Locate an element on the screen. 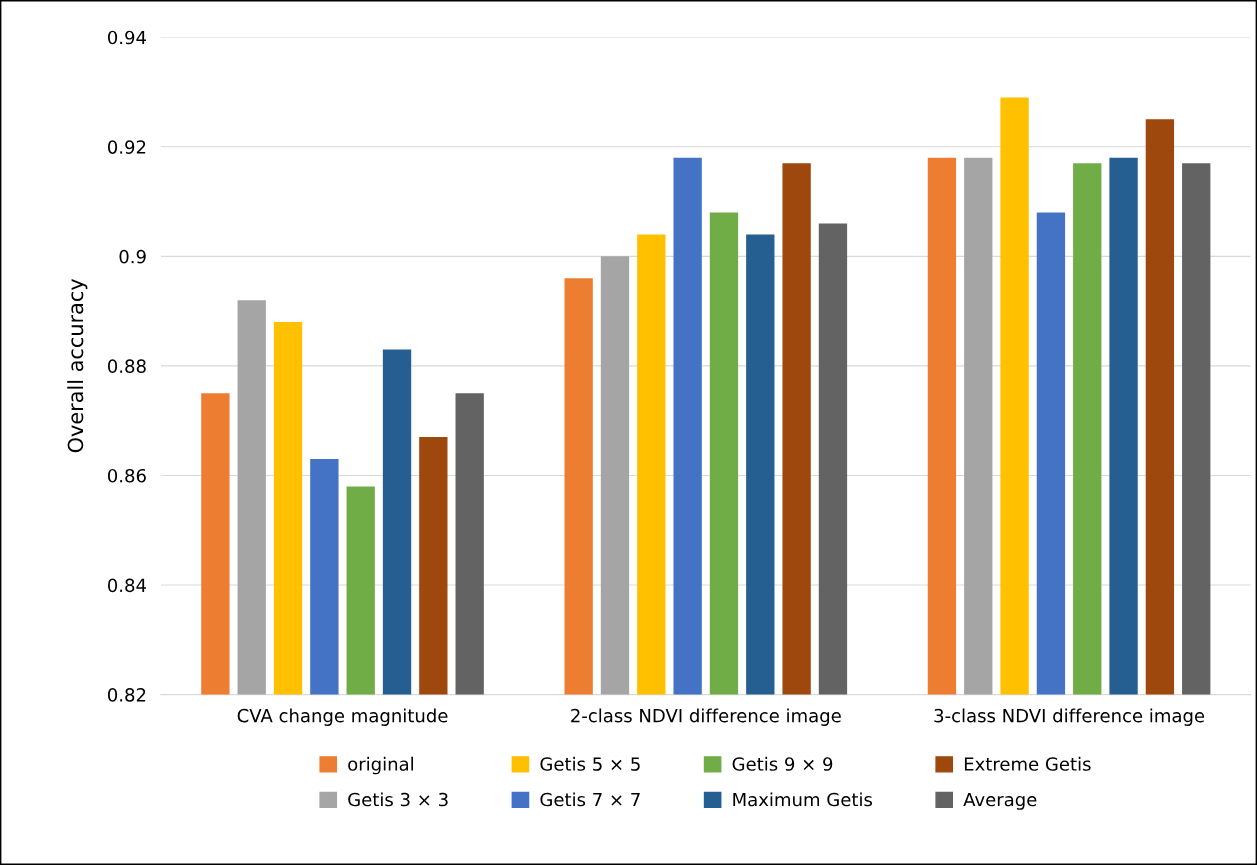  x-tick-label: CVA change magnitude is located at coordinates (342, 717).